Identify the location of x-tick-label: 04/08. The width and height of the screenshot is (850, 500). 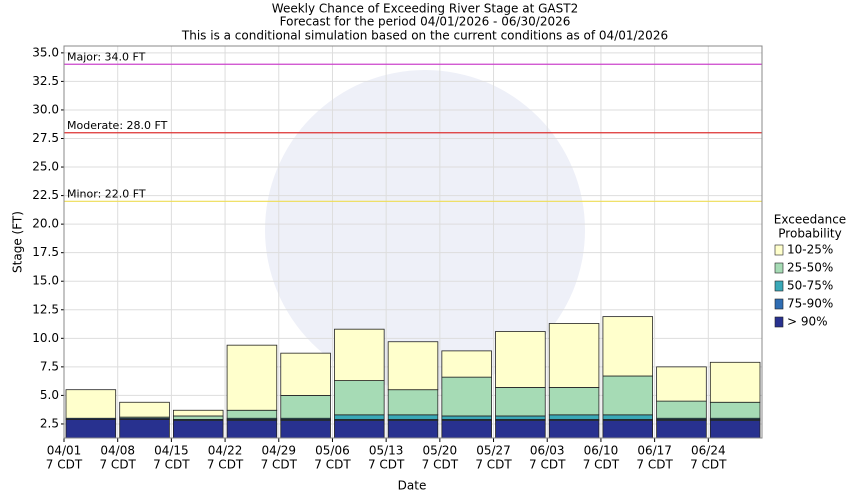
(117, 451).